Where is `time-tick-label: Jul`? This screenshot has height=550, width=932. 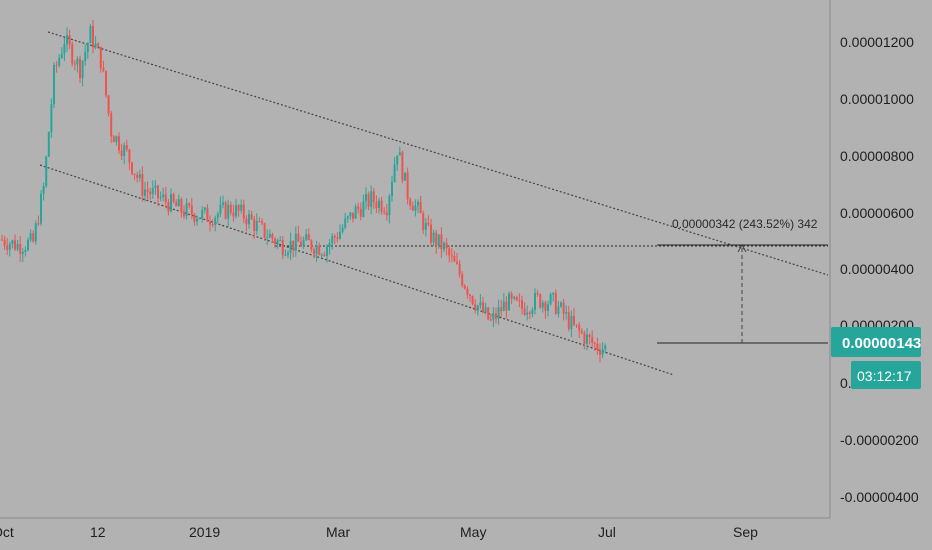 time-tick-label: Jul is located at coordinates (607, 532).